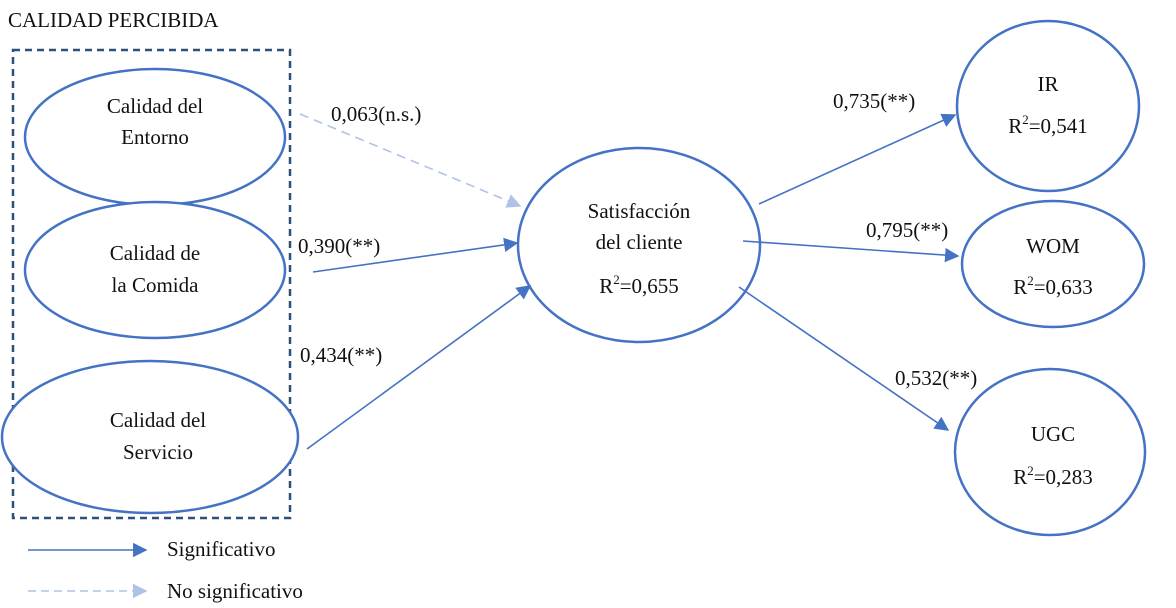 The height and width of the screenshot is (608, 1176). Describe the element at coordinates (874, 101) in the screenshot. I see `label-satisfaccion-ir: 0,735(**)` at that location.